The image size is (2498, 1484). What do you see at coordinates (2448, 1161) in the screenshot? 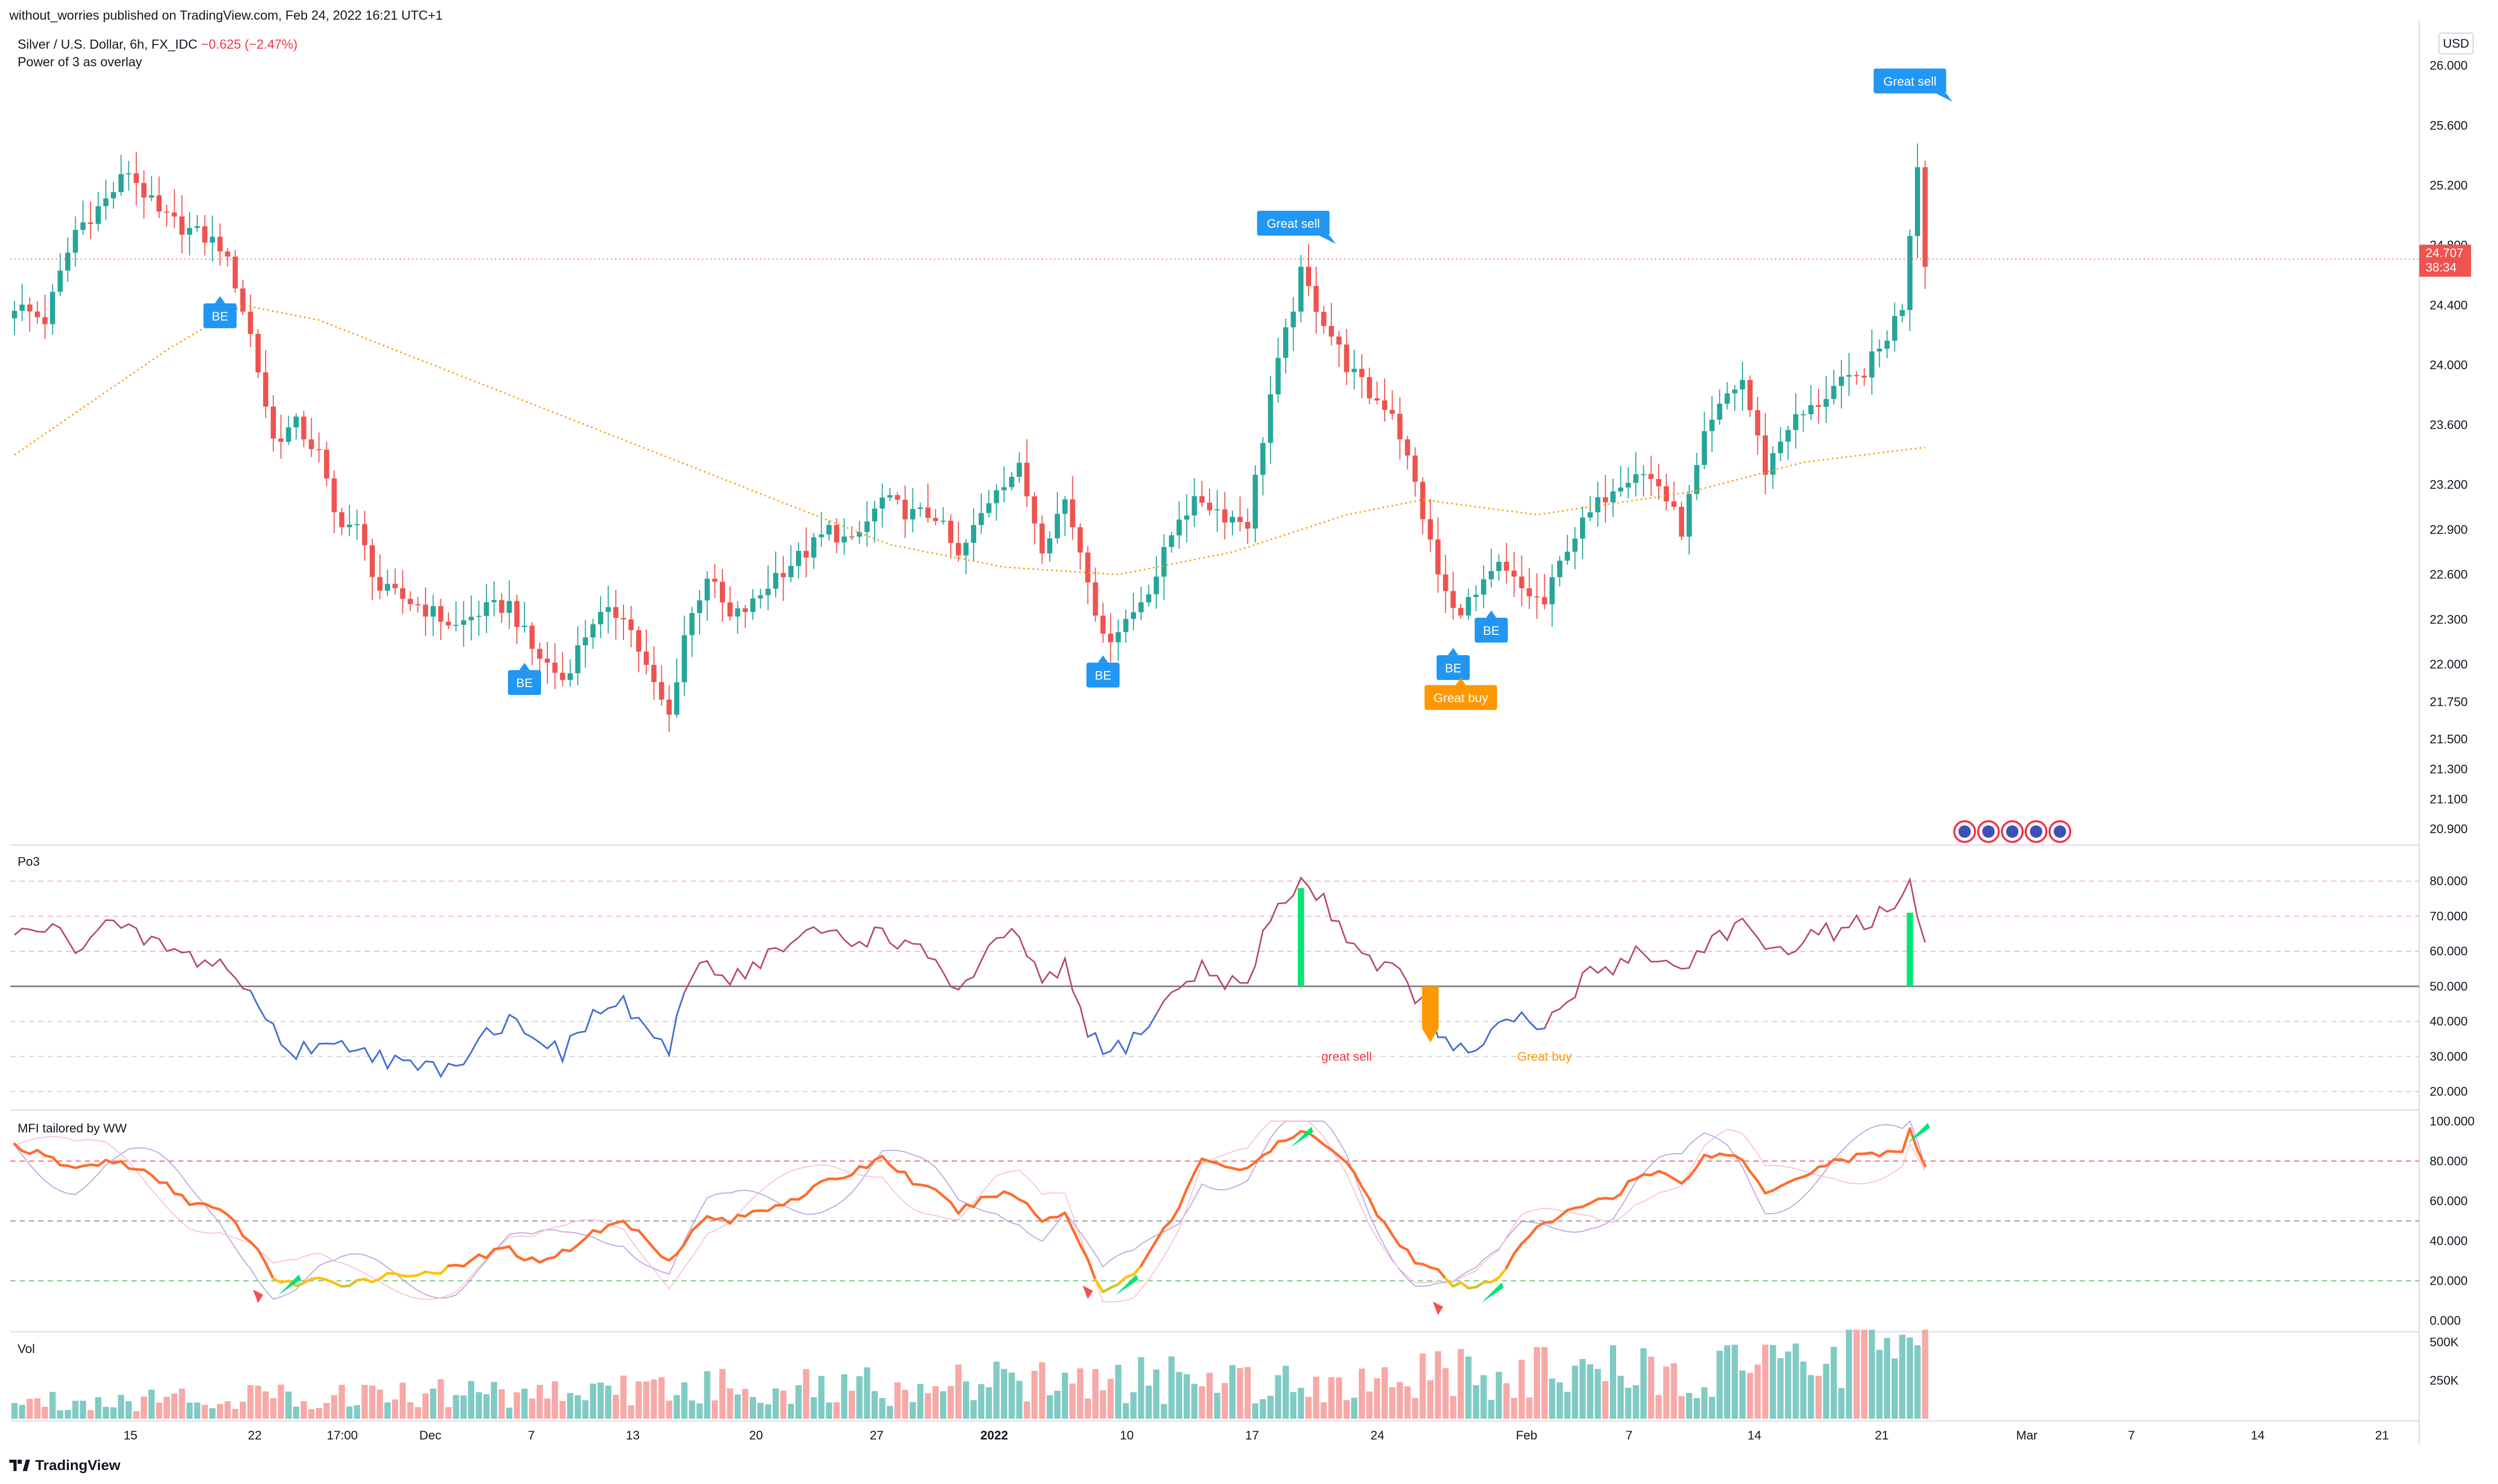
I see `mfi-axis-tick: 80.000` at bounding box center [2448, 1161].